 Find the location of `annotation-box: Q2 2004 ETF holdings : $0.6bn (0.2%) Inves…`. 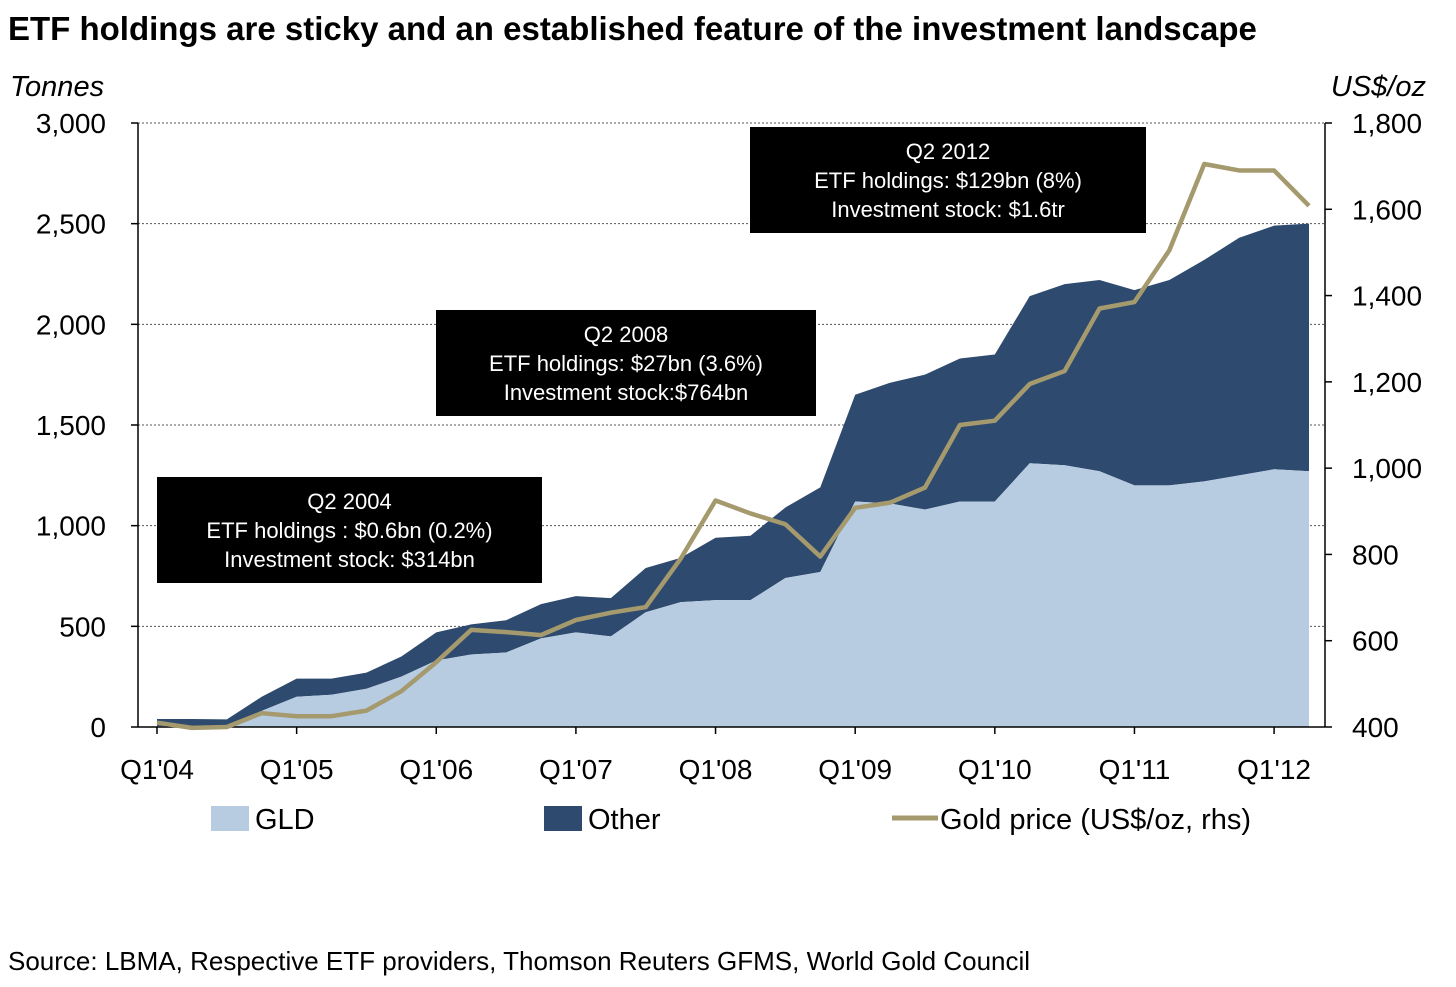

annotation-box: Q2 2004 ETF holdings : $0.6bn (0.2%) Inves… is located at coordinates (349, 530).